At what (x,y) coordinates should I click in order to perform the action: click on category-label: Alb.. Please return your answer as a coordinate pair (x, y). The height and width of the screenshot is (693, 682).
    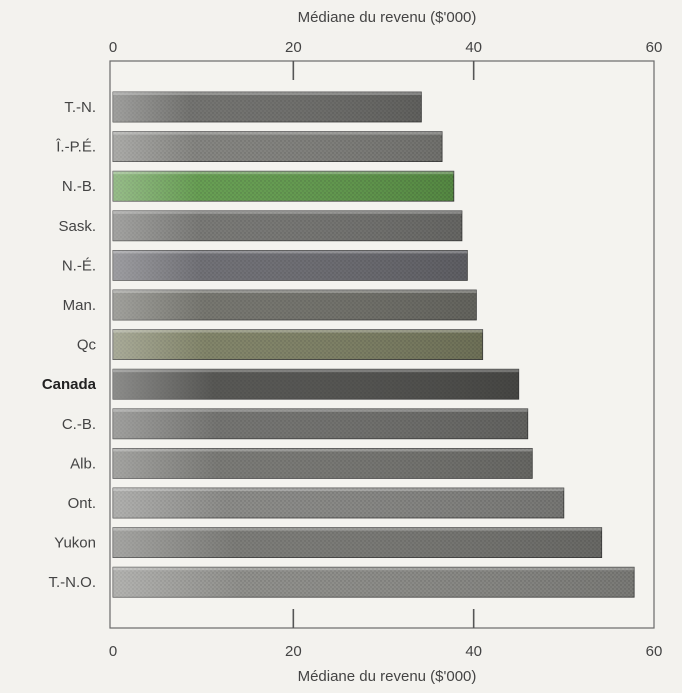
    Looking at the image, I should click on (83, 463).